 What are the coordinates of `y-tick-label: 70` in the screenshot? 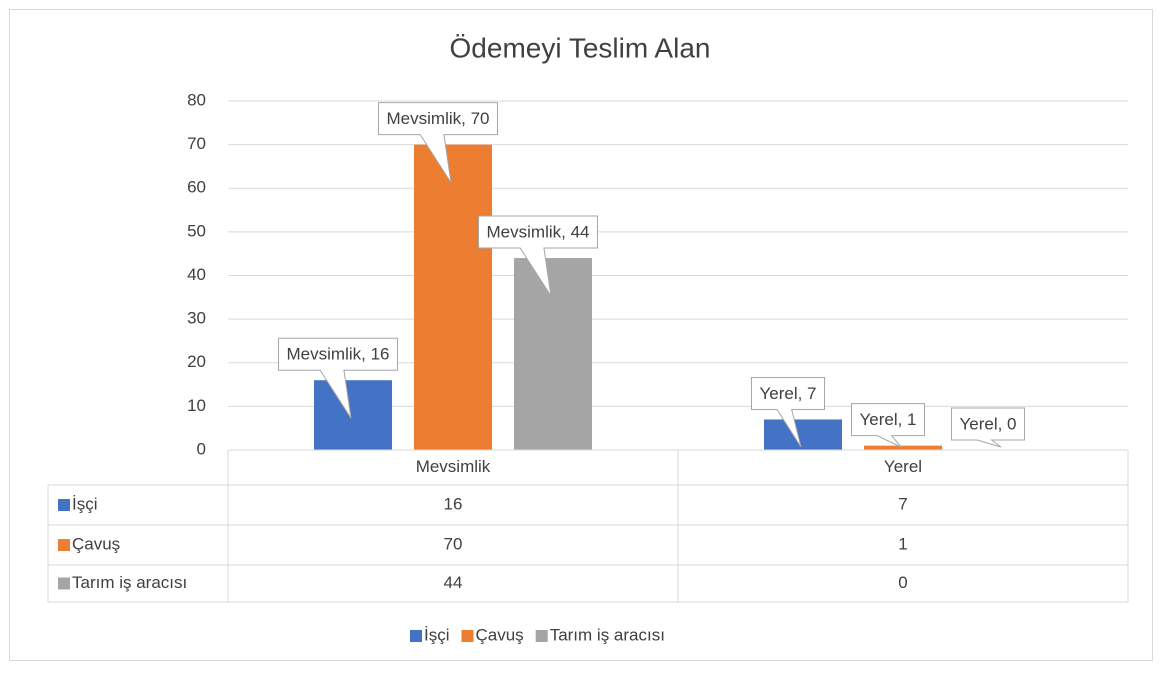 It's located at (196, 143).